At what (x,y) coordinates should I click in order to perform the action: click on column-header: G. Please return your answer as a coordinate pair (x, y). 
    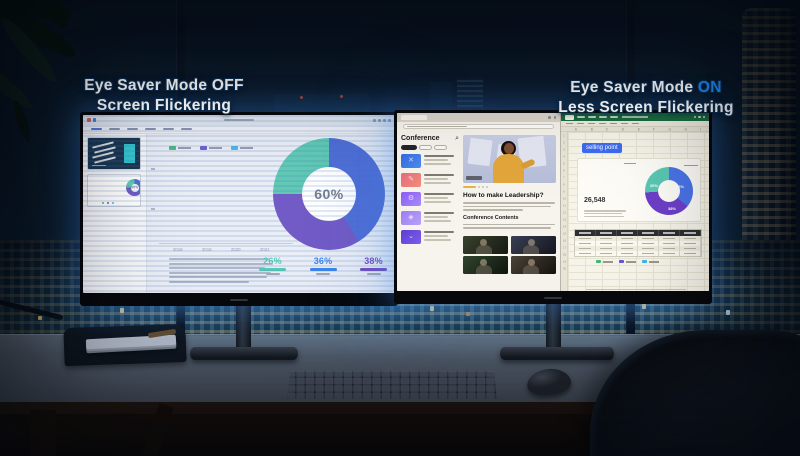
    Looking at the image, I should click on (670, 129).